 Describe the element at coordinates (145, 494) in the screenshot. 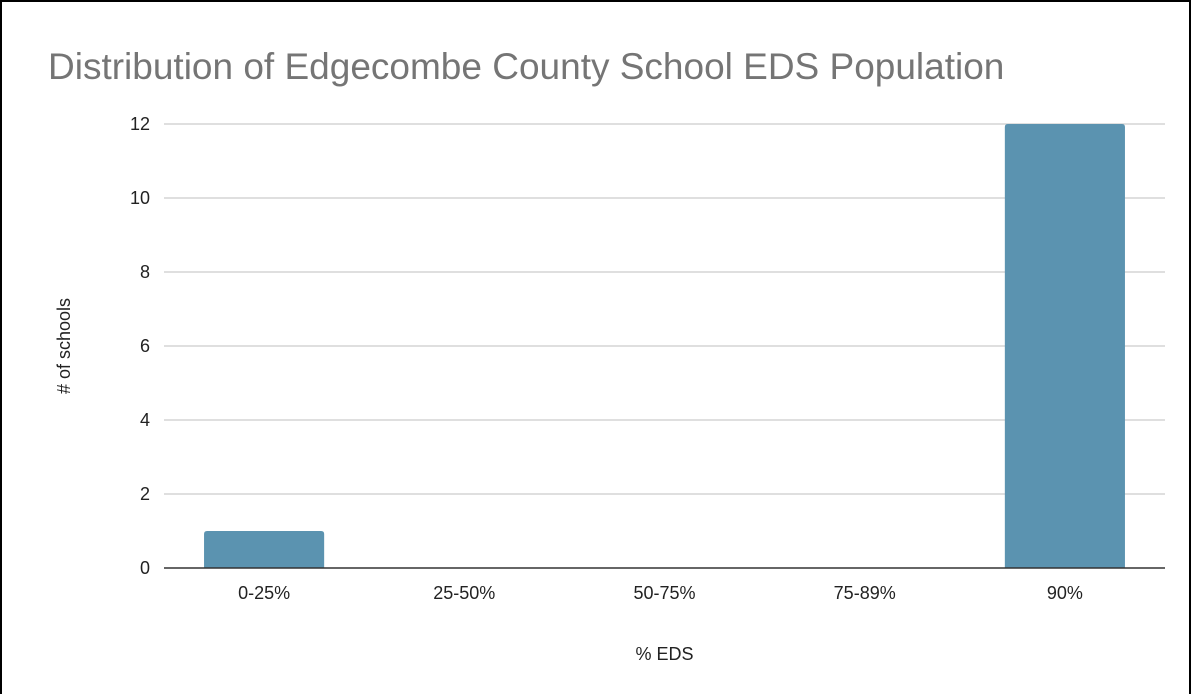

I see `y-tick-label: 2` at that location.